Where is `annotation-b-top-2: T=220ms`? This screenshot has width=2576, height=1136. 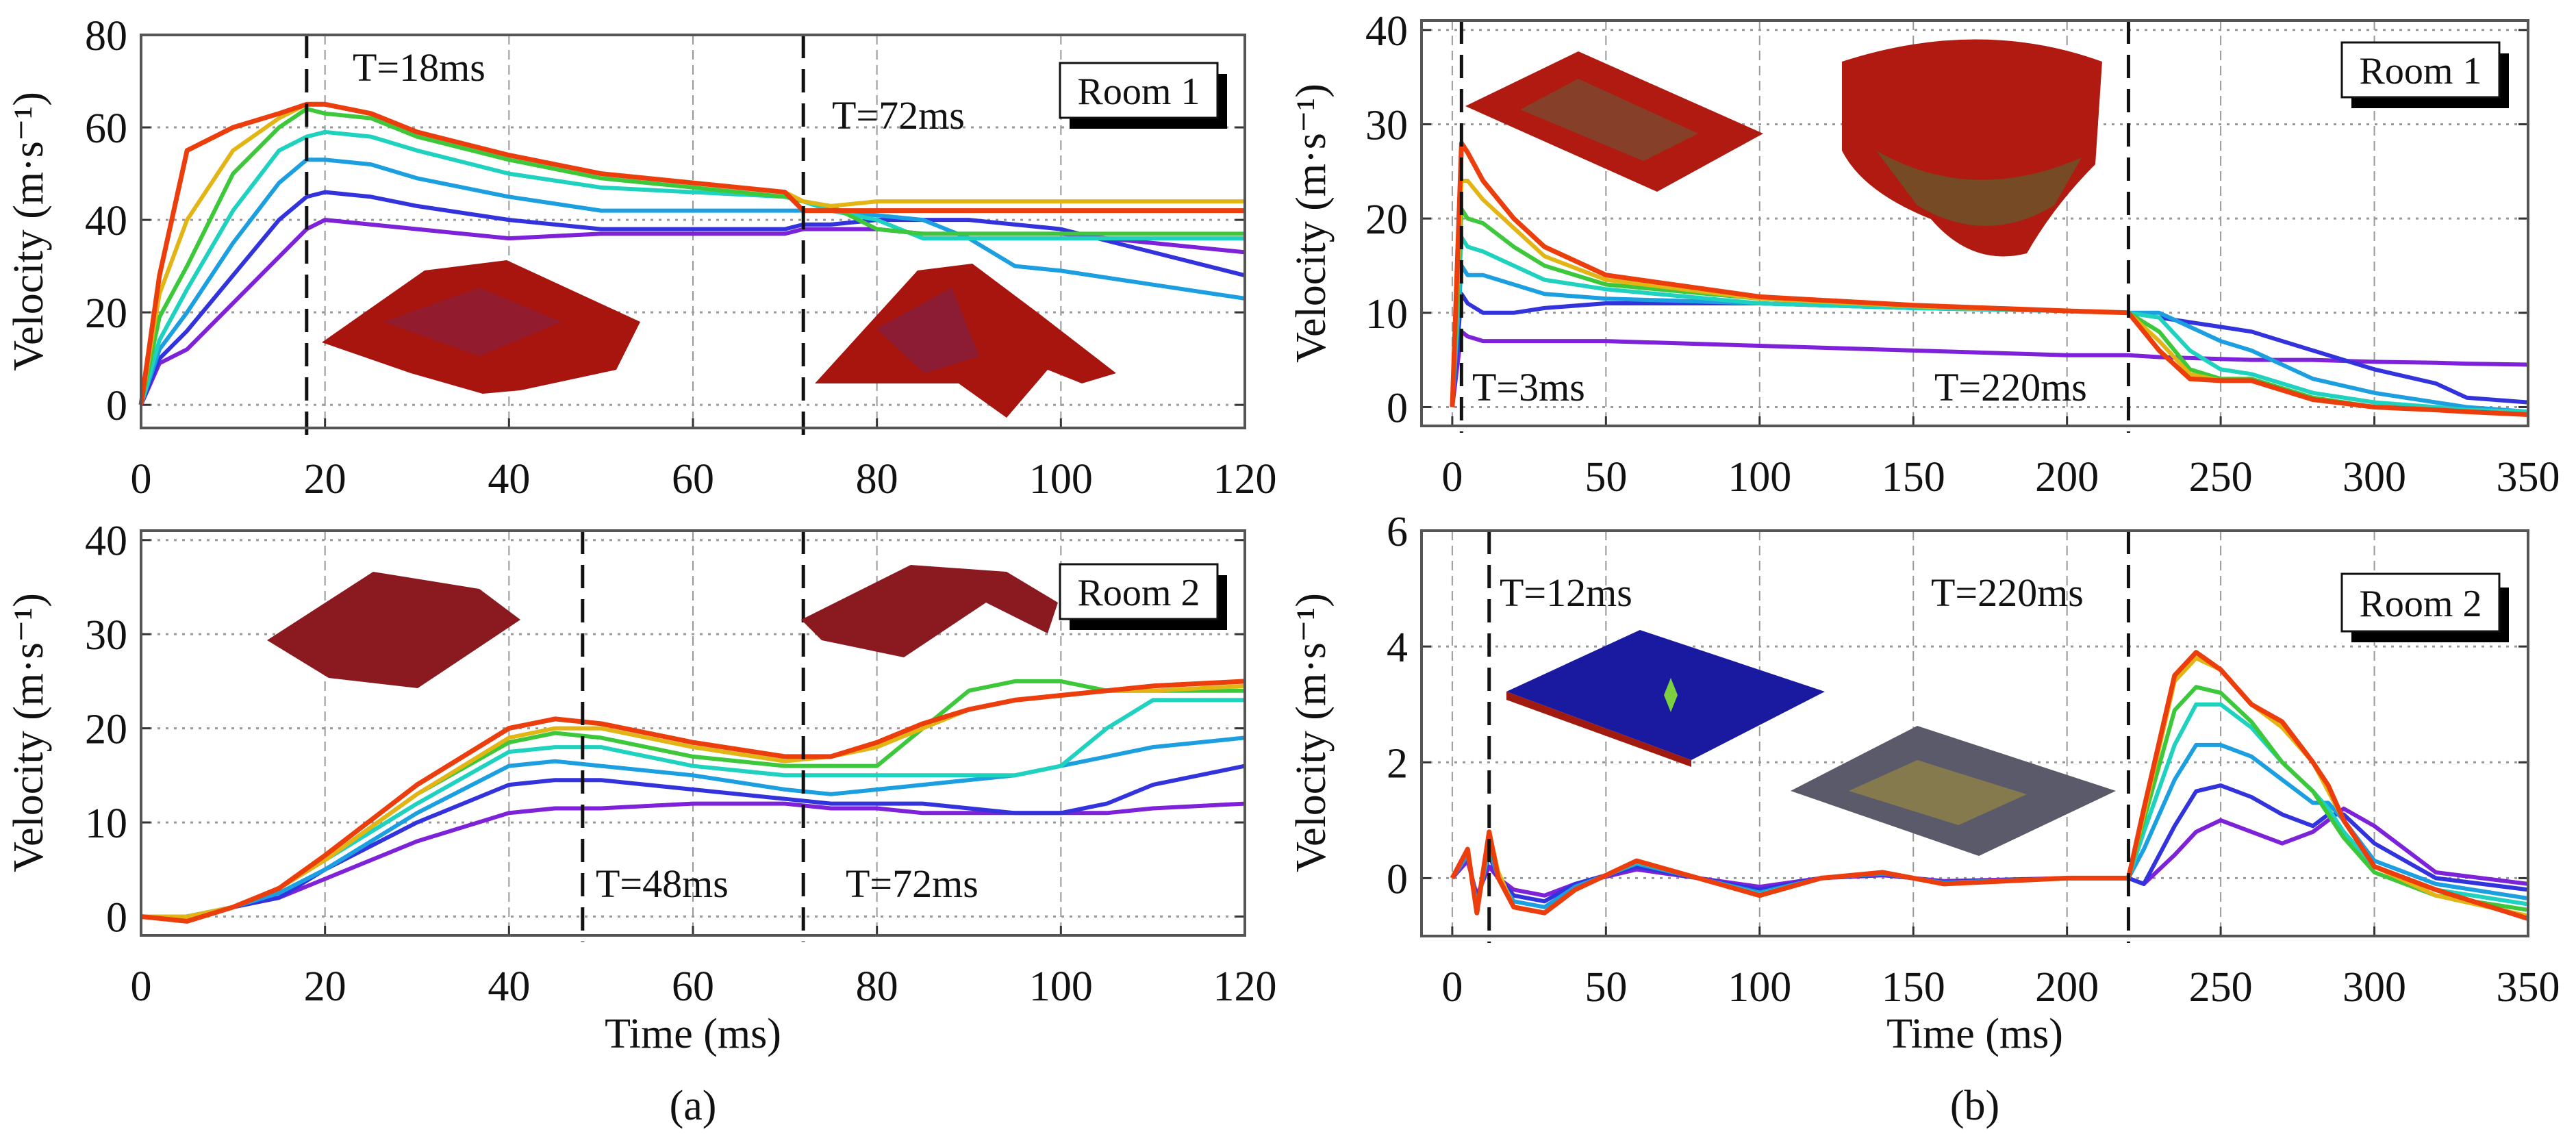 annotation-b-top-2: T=220ms is located at coordinates (2010, 387).